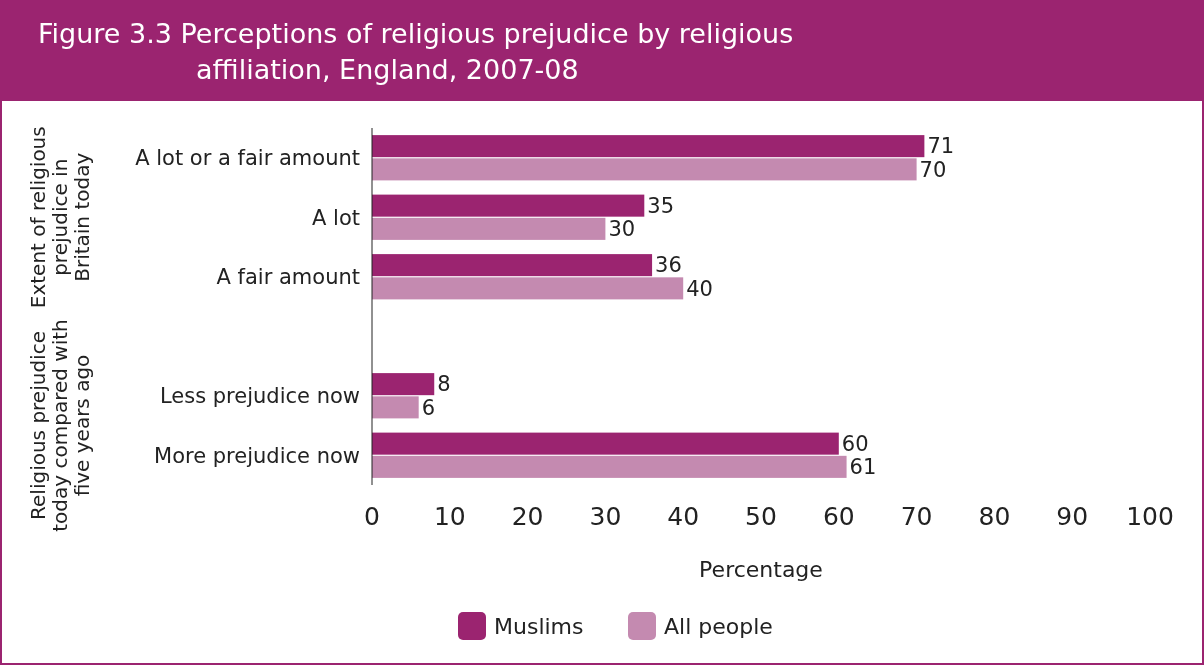 The height and width of the screenshot is (665, 1204). Describe the element at coordinates (605, 516) in the screenshot. I see `x-tick-label: 30` at that location.